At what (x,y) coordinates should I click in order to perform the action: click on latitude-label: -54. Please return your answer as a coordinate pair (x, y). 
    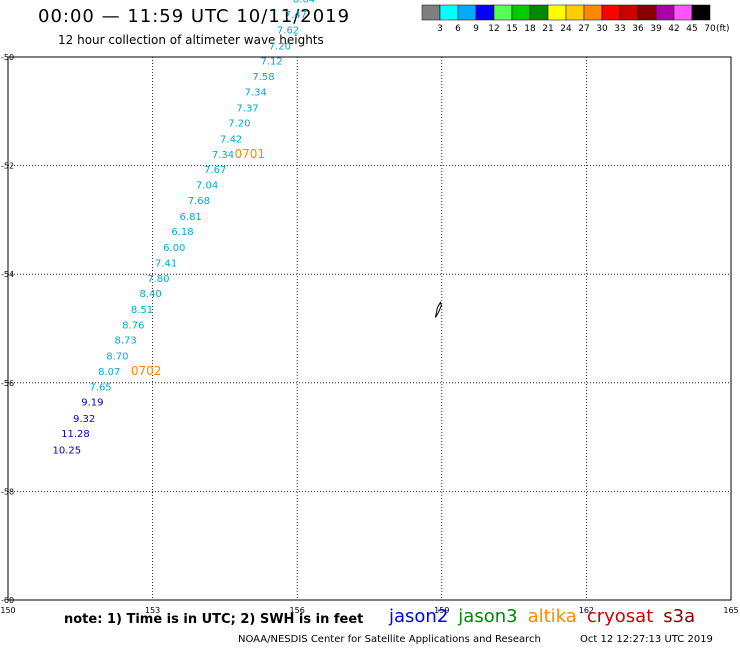
    Looking at the image, I should click on (7, 274).